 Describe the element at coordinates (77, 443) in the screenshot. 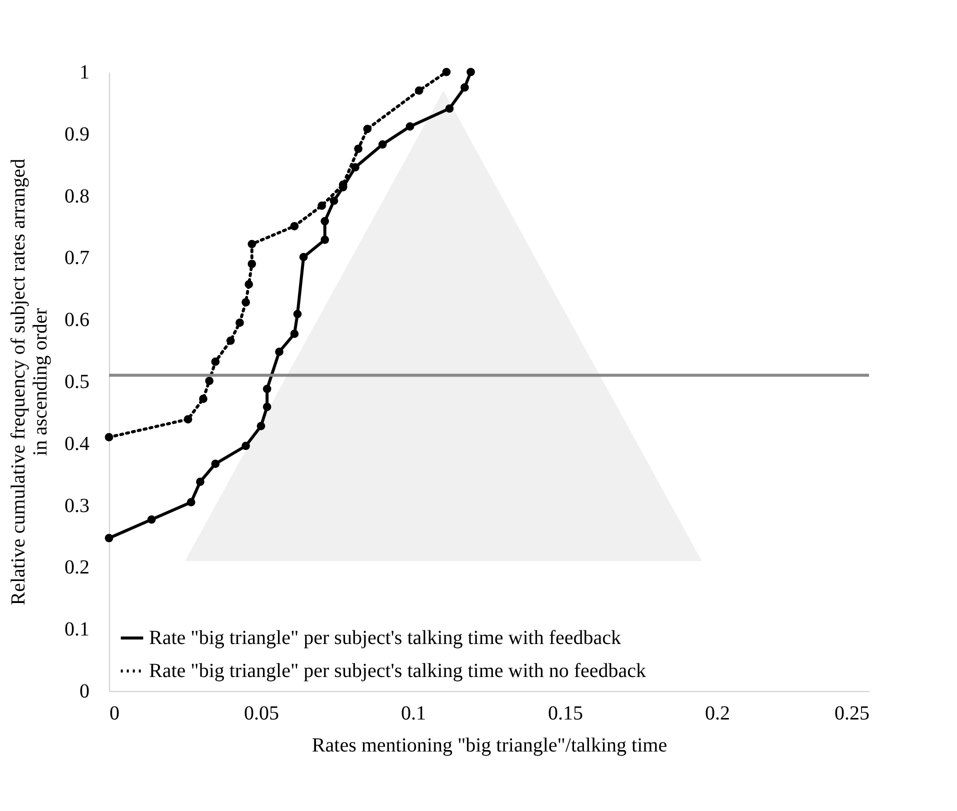

I see `y-tick-label: 0.4` at that location.